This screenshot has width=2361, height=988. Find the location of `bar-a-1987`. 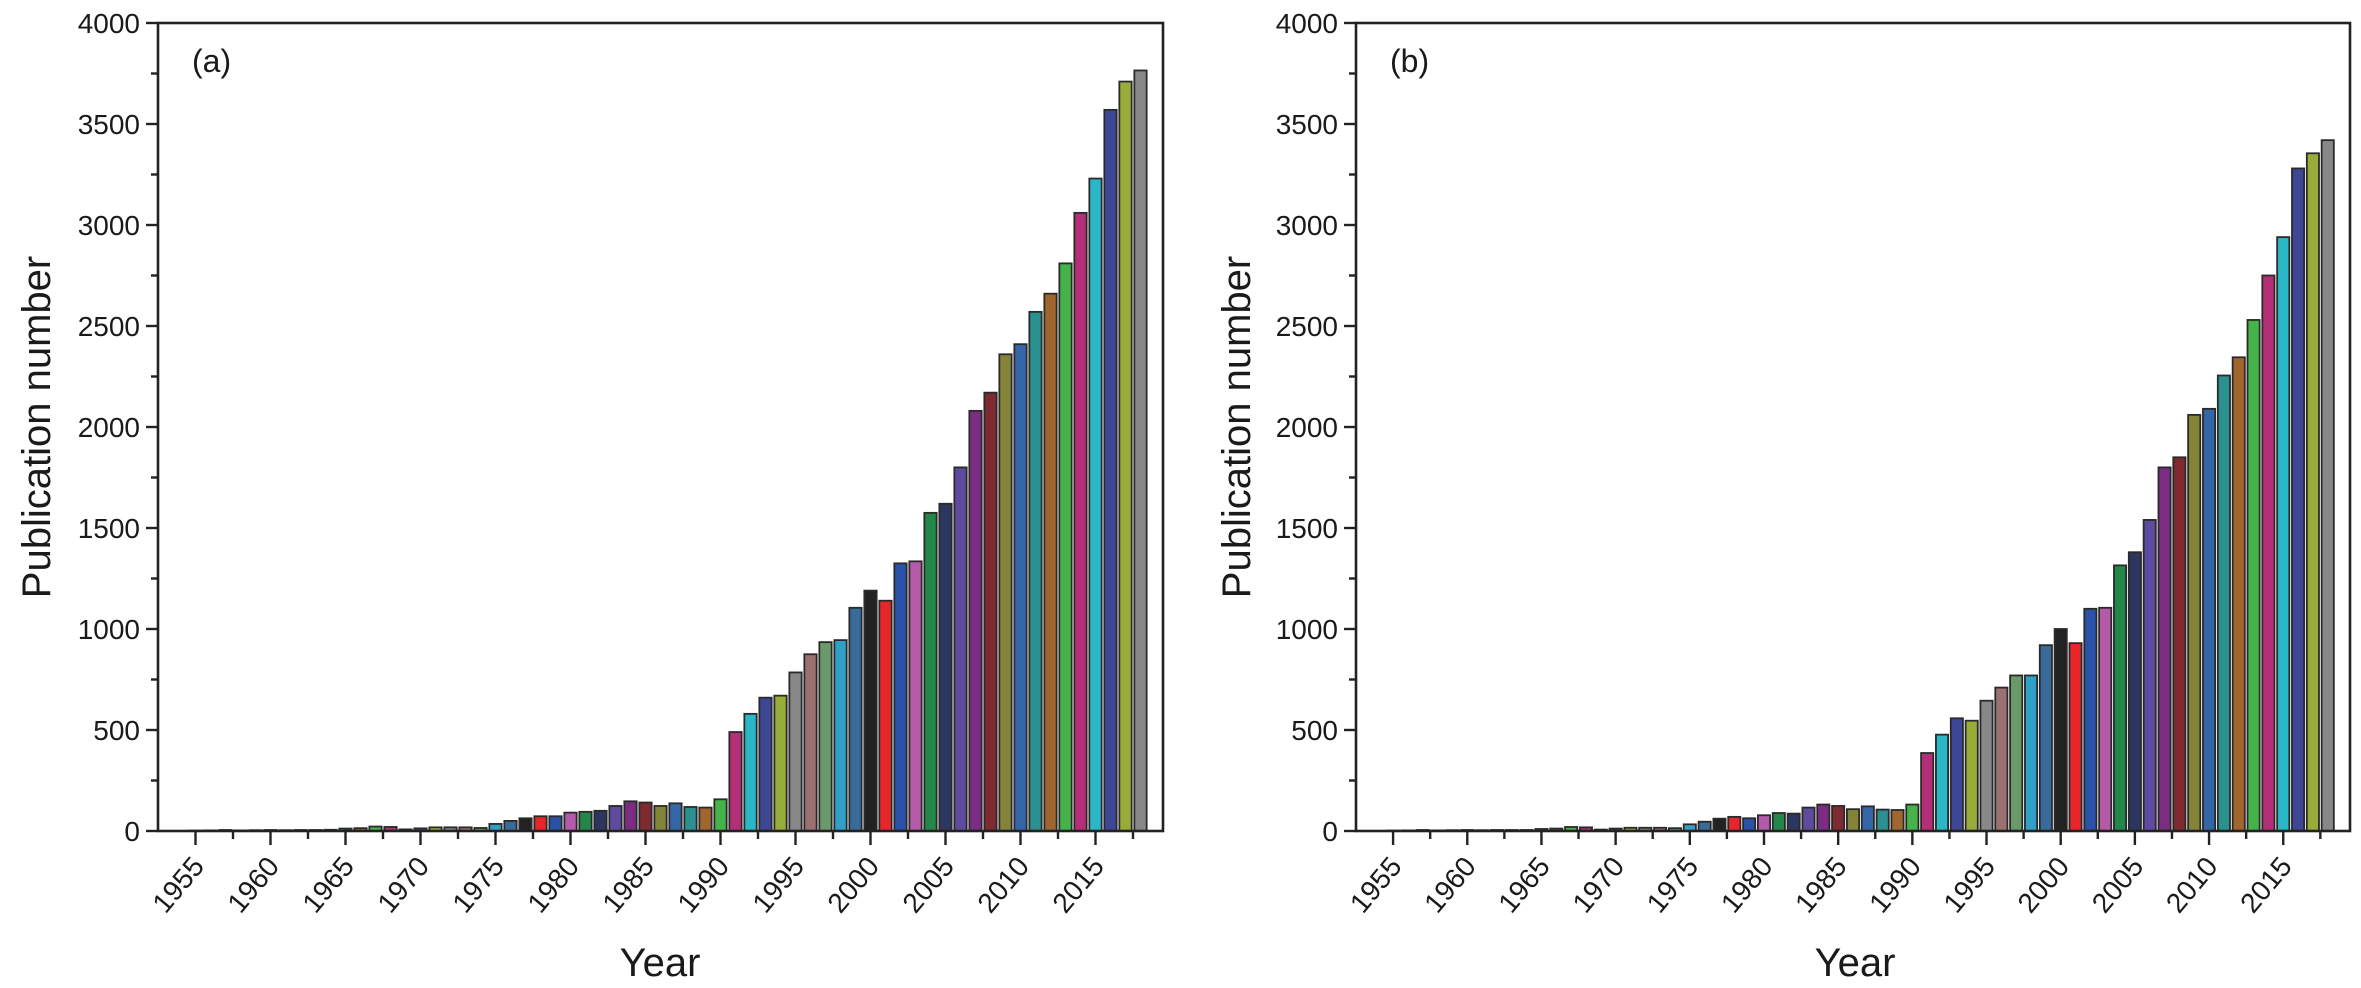

bar-a-1987 is located at coordinates (675, 817).